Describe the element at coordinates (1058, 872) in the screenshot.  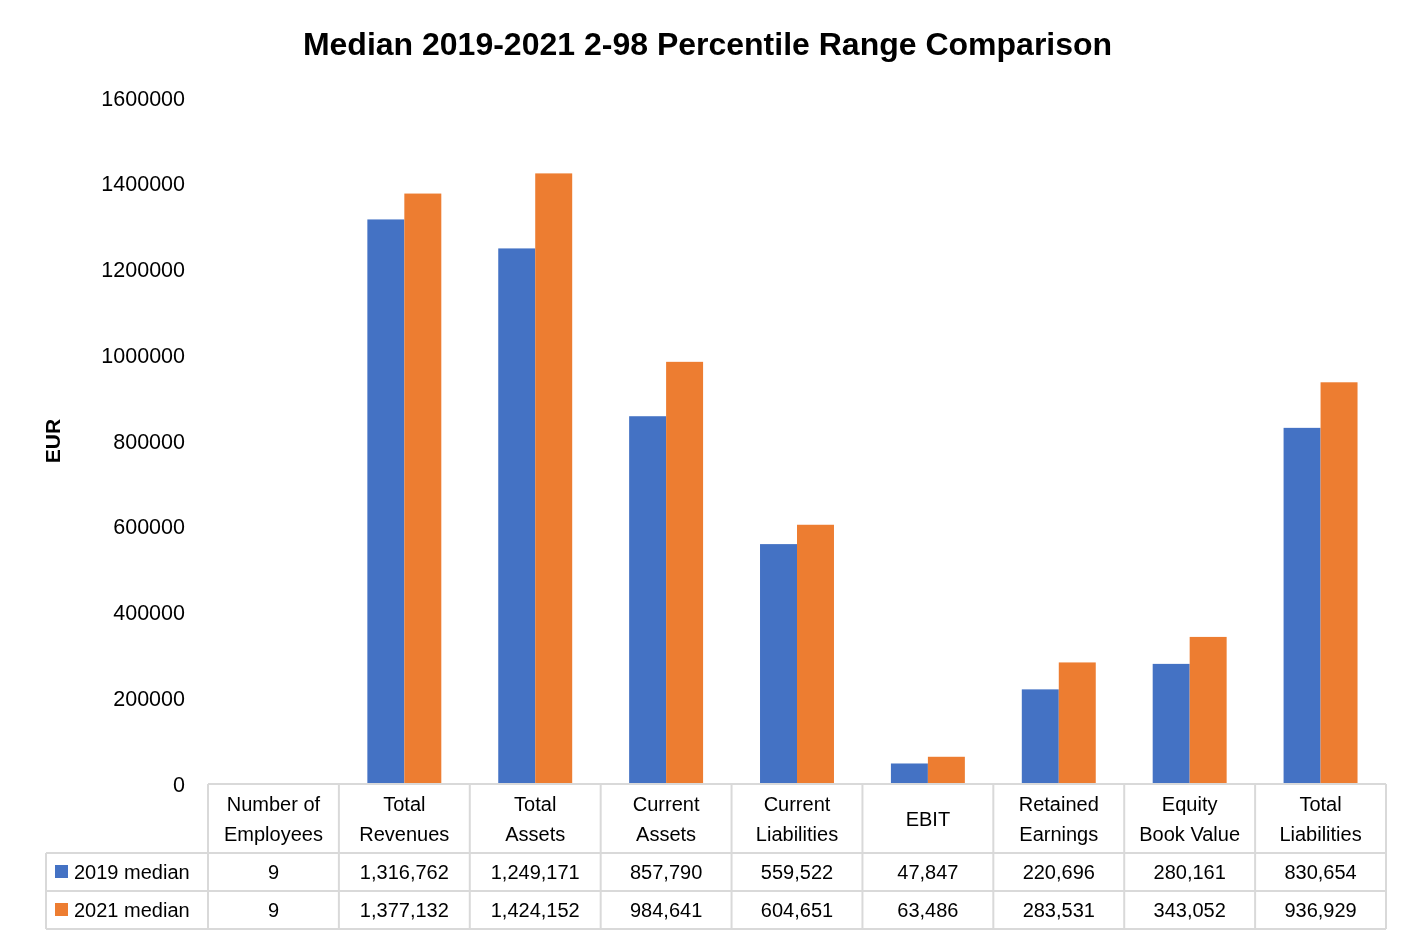
I see `data-label: 220,696` at that location.